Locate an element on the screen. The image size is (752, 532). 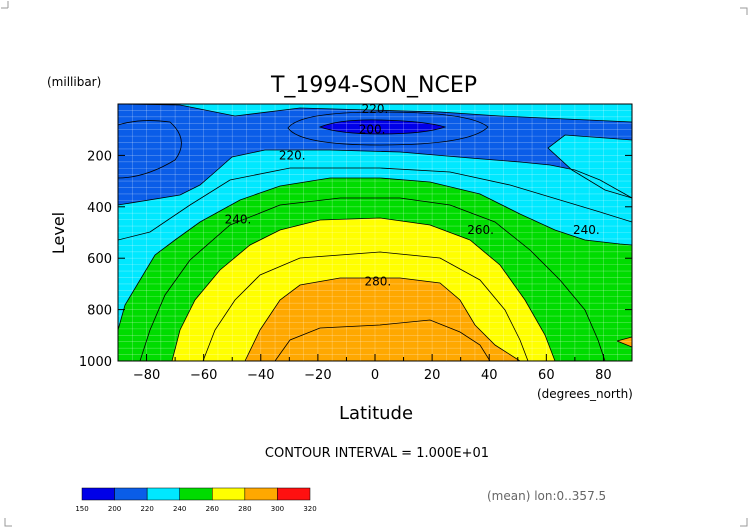
footnote: (mean) lon:0..357.5 is located at coordinates (546, 496).